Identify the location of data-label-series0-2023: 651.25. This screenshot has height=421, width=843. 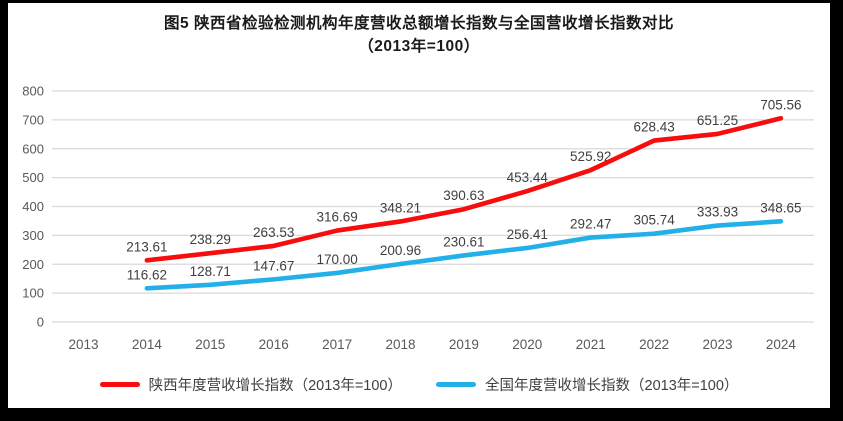
(717, 120).